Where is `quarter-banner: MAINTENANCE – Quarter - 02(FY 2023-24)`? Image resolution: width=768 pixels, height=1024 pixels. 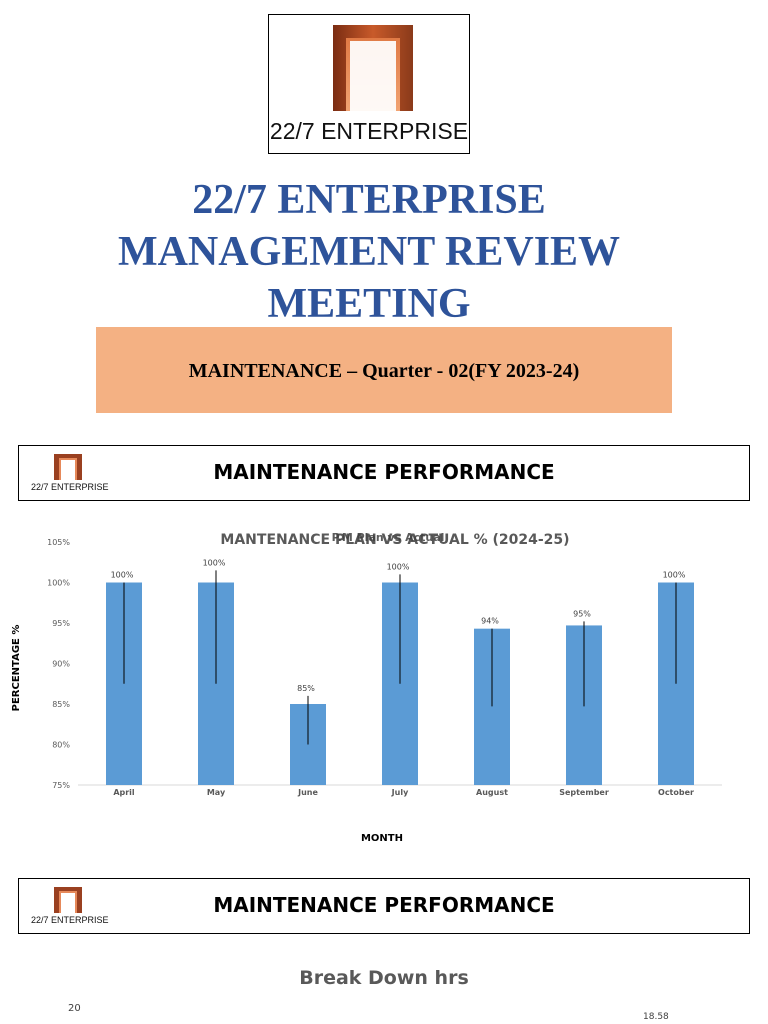 quarter-banner: MAINTENANCE – Quarter - 02(FY 2023-24) is located at coordinates (384, 370).